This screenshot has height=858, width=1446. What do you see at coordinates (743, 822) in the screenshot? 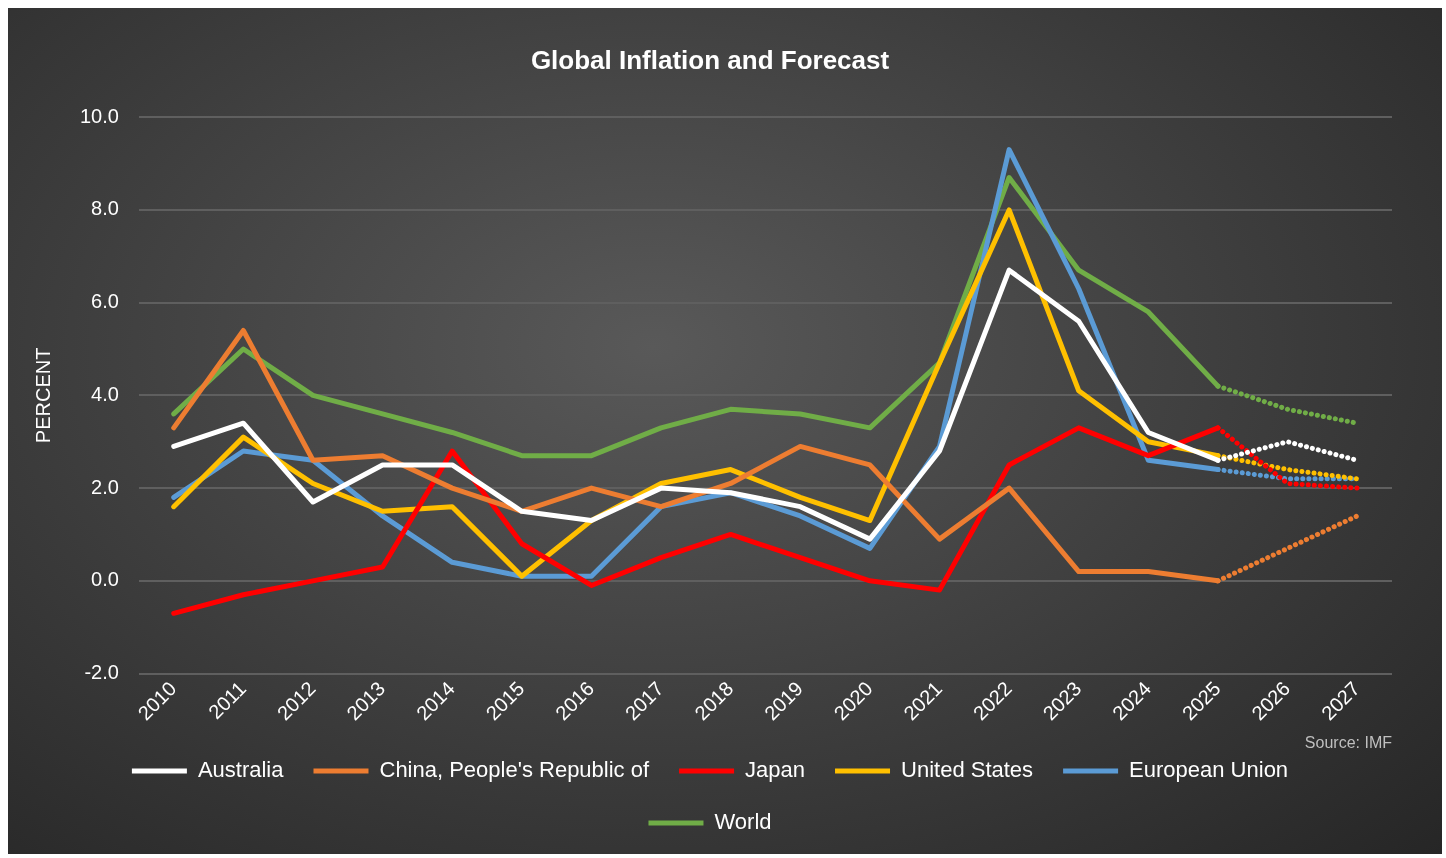
I see `legend-label: World` at bounding box center [743, 822].